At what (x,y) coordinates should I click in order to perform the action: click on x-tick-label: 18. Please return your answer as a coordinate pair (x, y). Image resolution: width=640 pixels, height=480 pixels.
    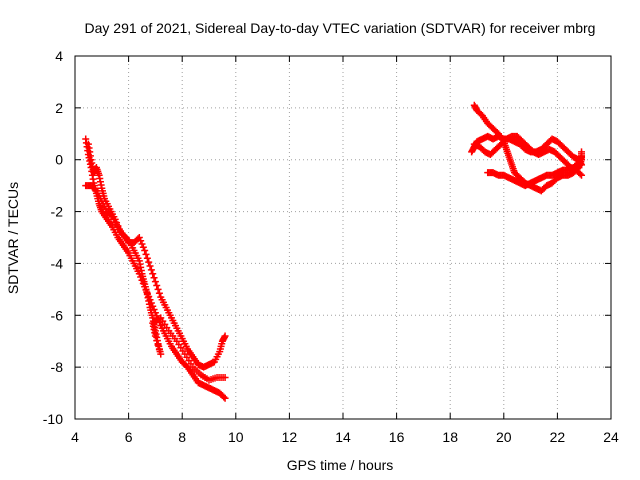
    Looking at the image, I should click on (450, 437).